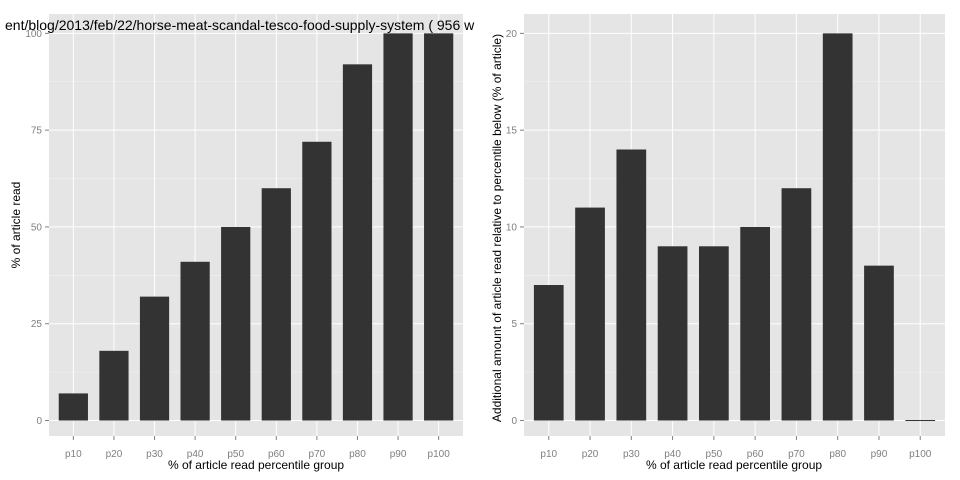 Image resolution: width=960 pixels, height=480 pixels. Describe the element at coordinates (195, 341) in the screenshot. I see `left-chart-bar-p40` at that location.